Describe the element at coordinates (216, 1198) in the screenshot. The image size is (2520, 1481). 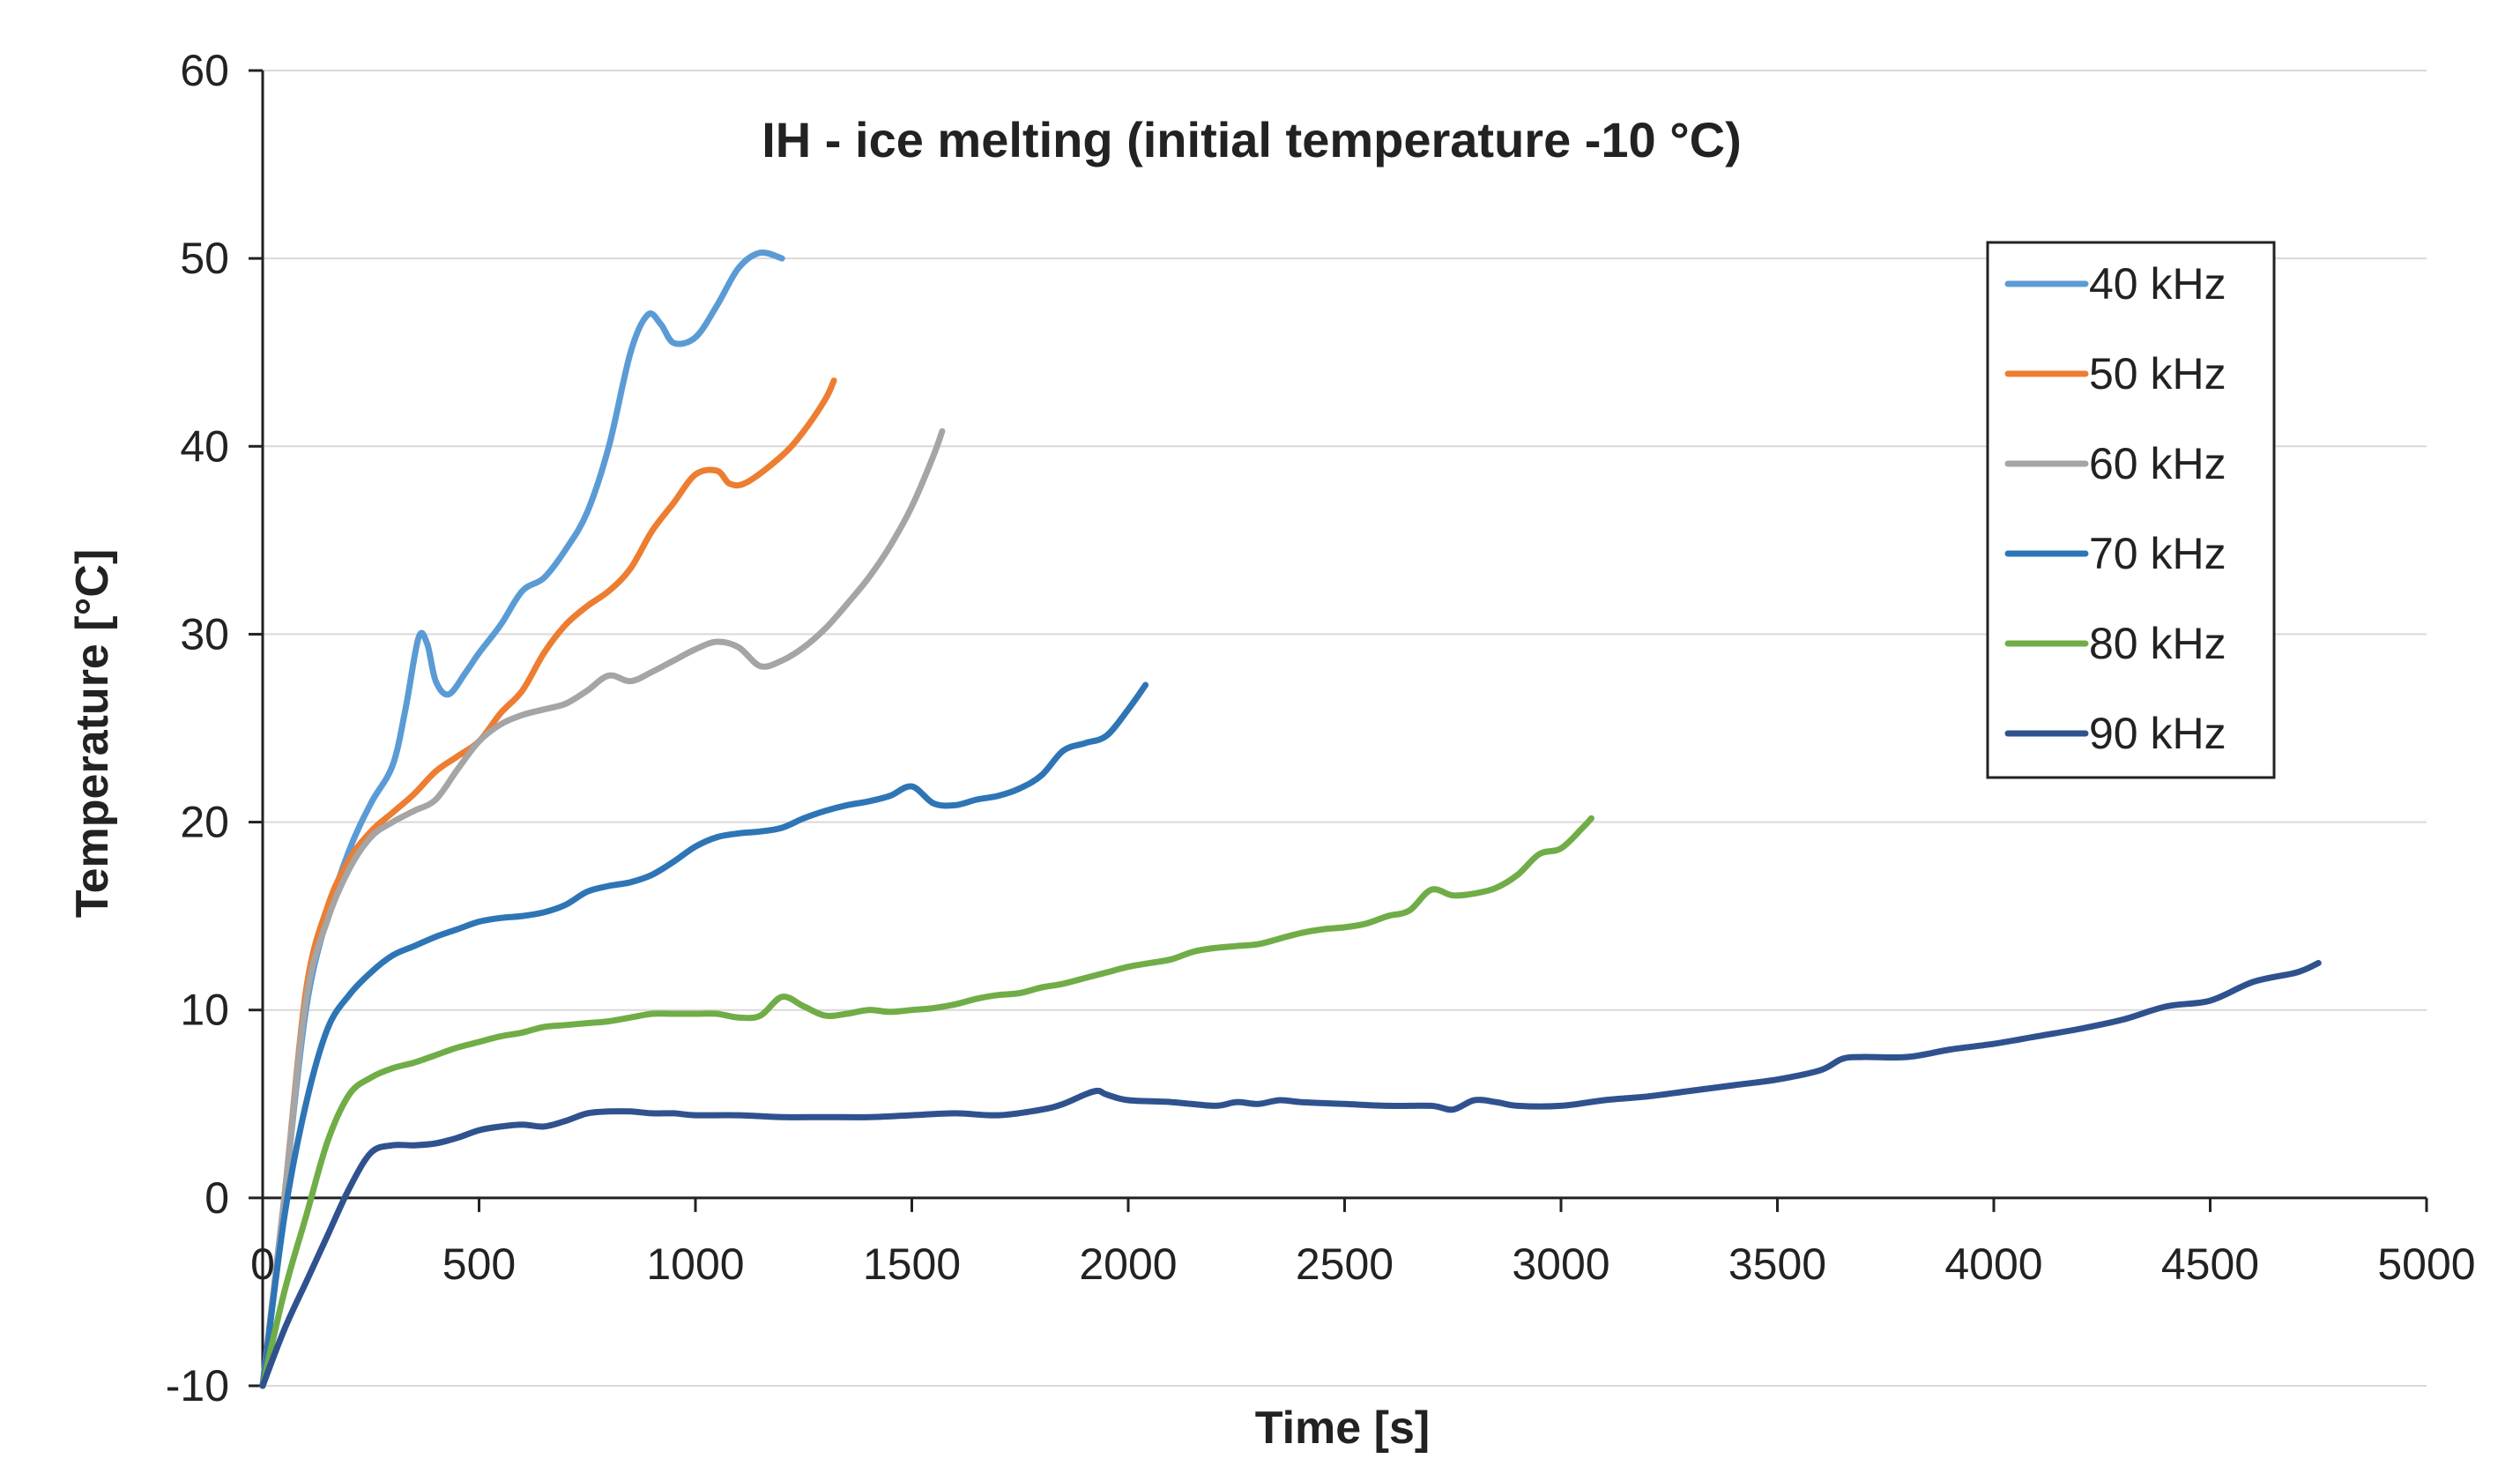
I see `y-tick-label: 0` at that location.